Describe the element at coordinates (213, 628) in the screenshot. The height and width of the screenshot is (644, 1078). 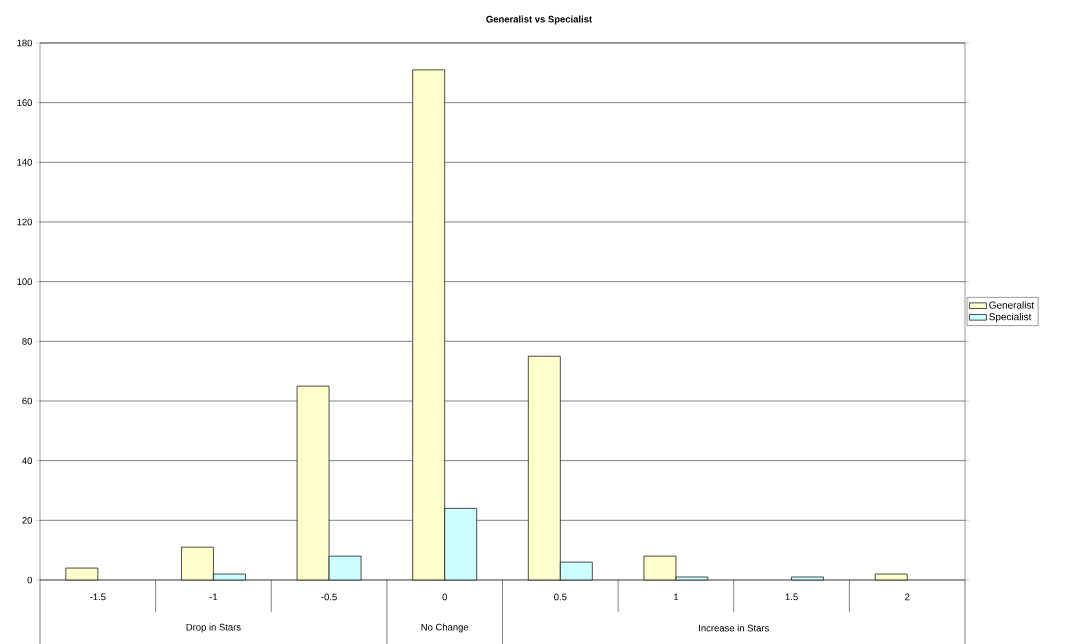
I see `text: Drop in Stars` at that location.